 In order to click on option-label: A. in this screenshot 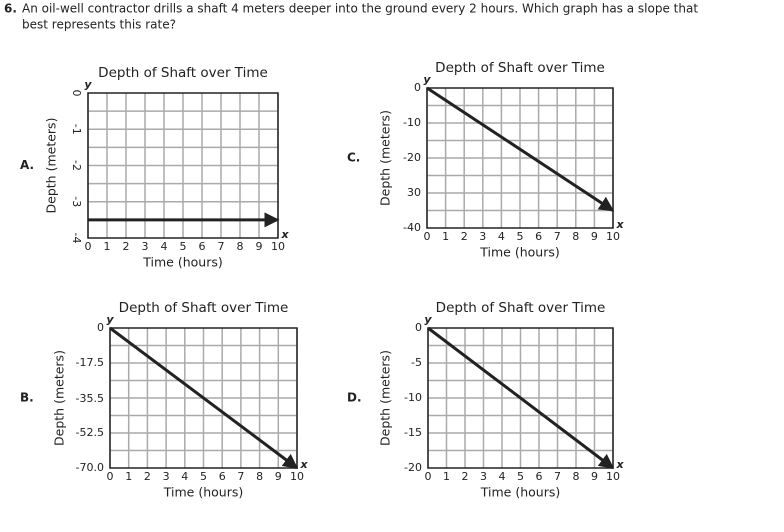, I will do `click(27, 165)`.